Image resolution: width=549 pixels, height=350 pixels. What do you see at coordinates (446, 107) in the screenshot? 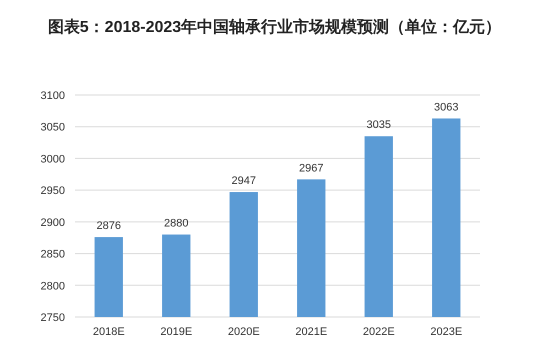
I see `data-label: 3063` at bounding box center [446, 107].